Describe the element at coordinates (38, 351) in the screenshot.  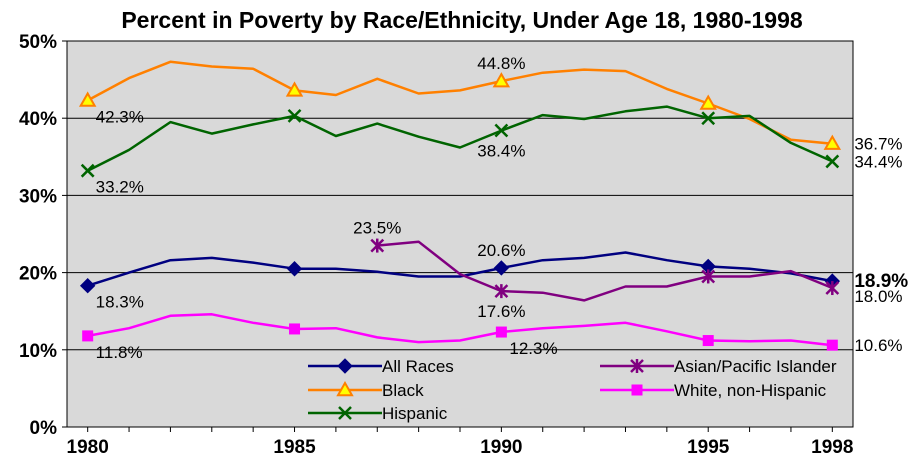
I see `y-tick-label: 10%` at that location.